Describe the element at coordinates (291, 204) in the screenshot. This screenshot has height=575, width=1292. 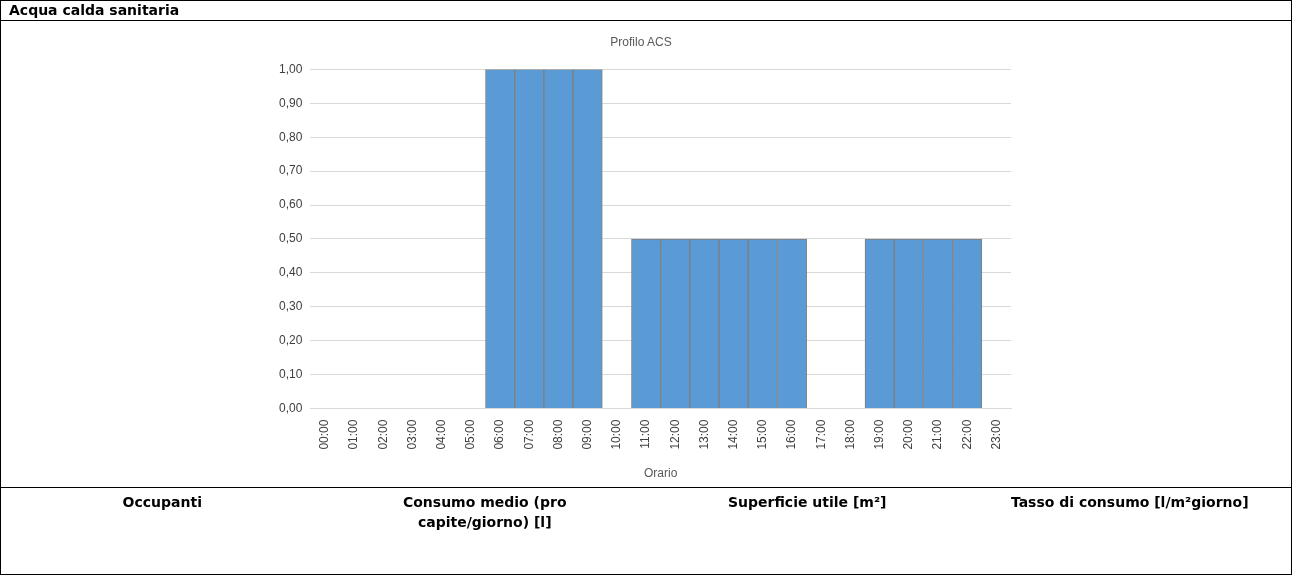
I see `y-tick-label: 0,60` at that location.